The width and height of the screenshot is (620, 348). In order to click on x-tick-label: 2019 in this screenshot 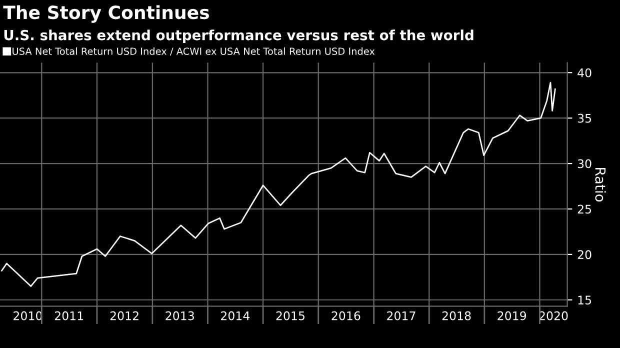, I will do `click(512, 315)`.